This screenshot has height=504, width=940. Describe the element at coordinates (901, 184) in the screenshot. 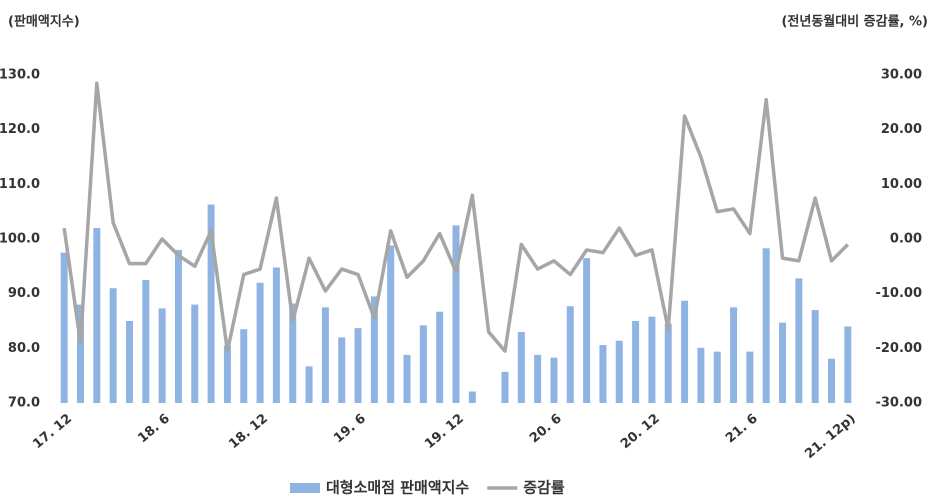

I see `y2-tick-label: 10.00` at that location.